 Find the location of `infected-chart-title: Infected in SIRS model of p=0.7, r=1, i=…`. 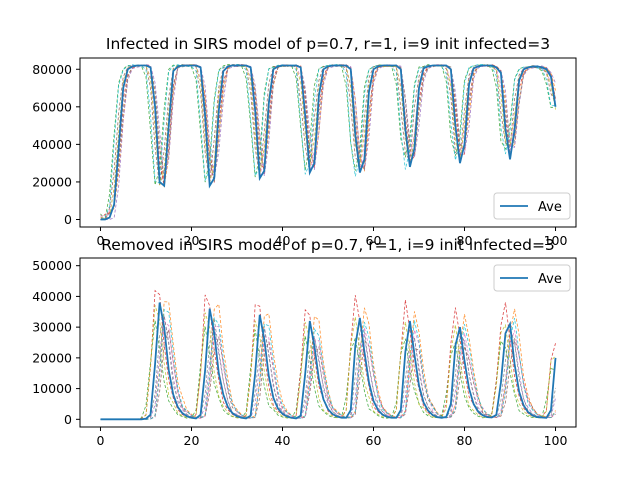

infected-chart-title: Infected in SIRS model of p=0.7, r=1, i=… is located at coordinates (328, 44).